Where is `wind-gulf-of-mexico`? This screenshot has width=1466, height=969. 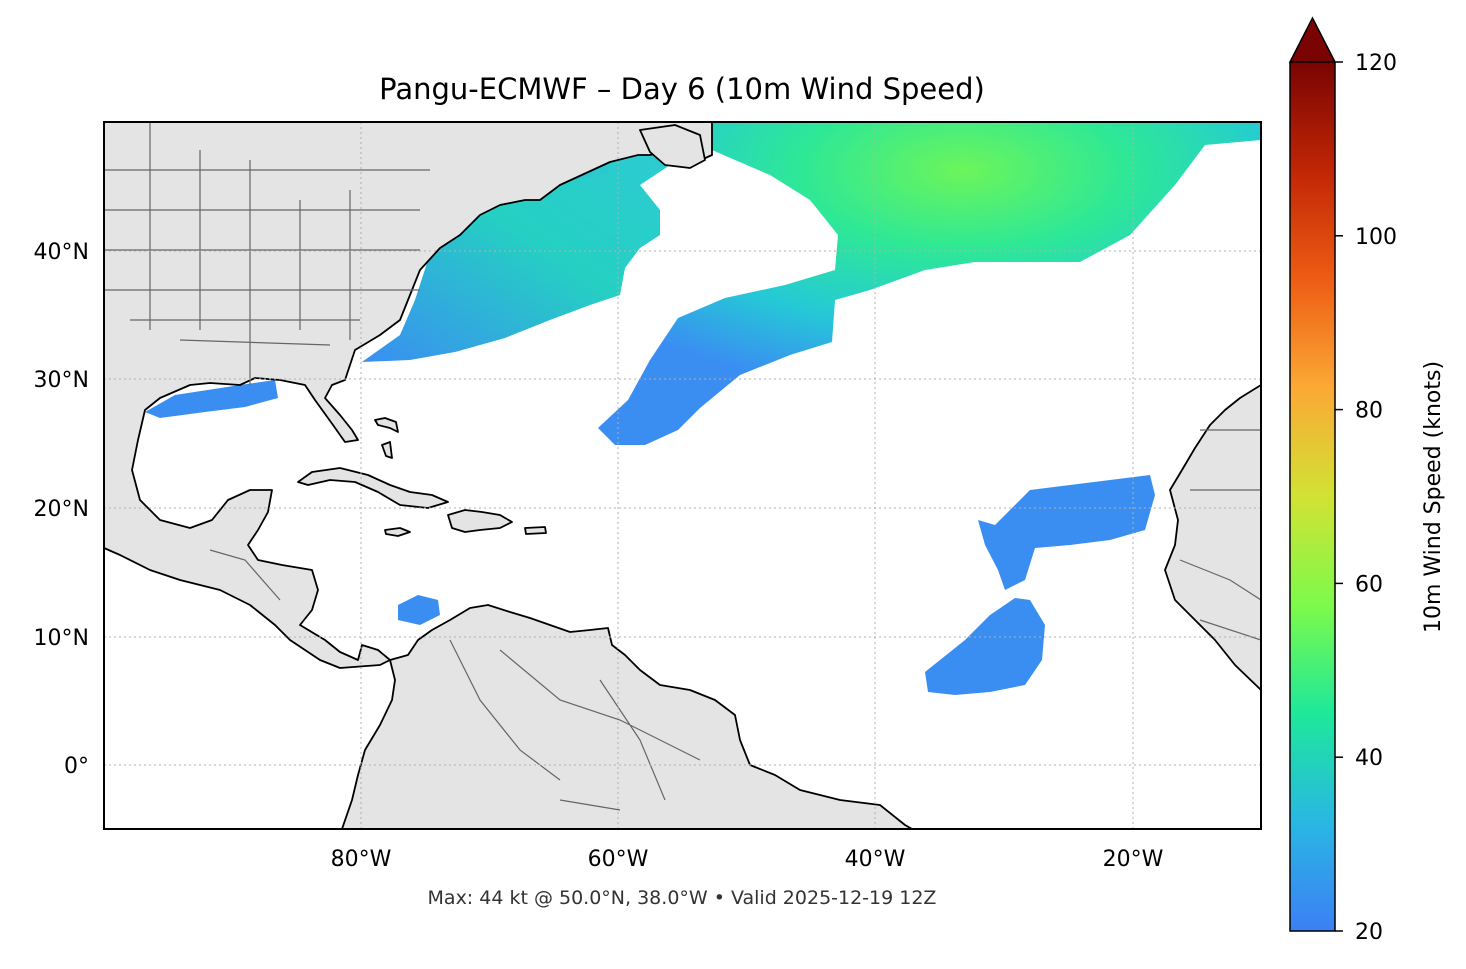
wind-gulf-of-mexico is located at coordinates (211, 399).